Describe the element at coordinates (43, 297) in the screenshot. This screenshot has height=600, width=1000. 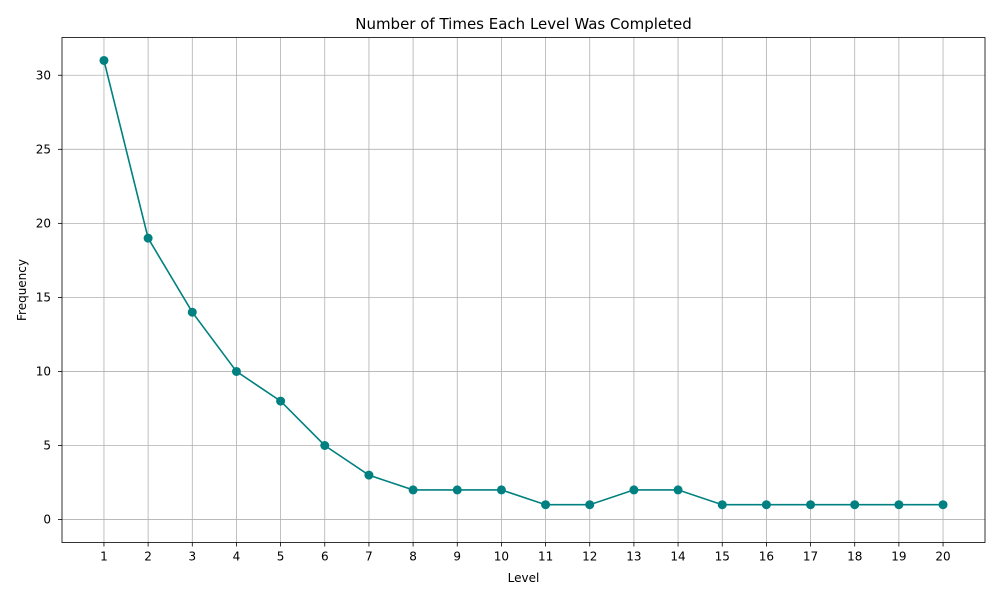
I see `y-tick-label: 15` at that location.